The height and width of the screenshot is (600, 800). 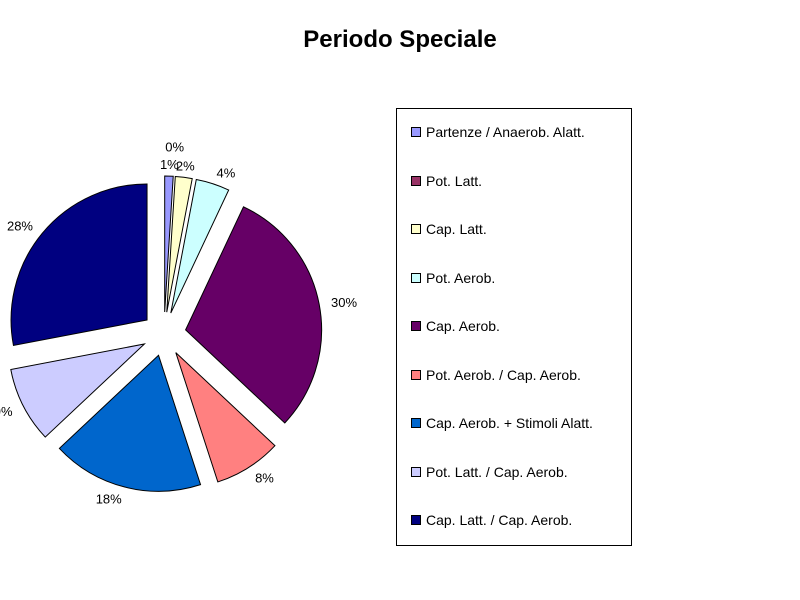 I want to click on legend-label: Pot. Latt. / Cap. Aerob., so click(x=497, y=471).